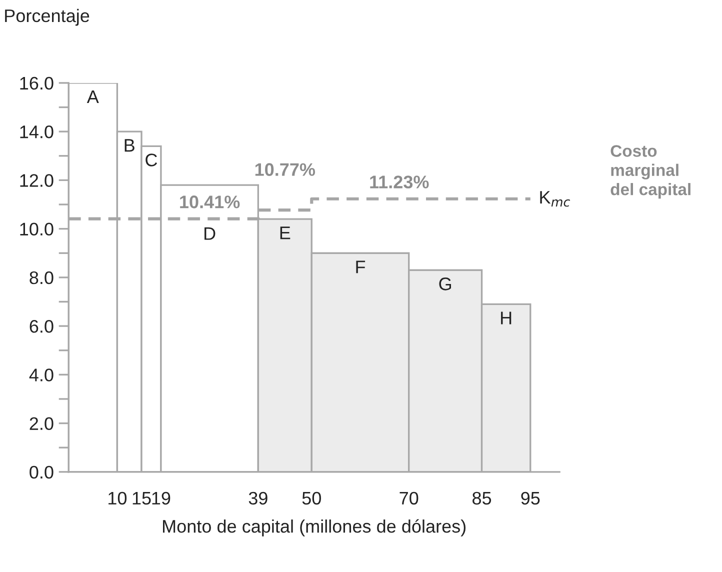 The width and height of the screenshot is (722, 572). What do you see at coordinates (650, 172) in the screenshot?
I see `text: Costo marginal del capital` at bounding box center [650, 172].